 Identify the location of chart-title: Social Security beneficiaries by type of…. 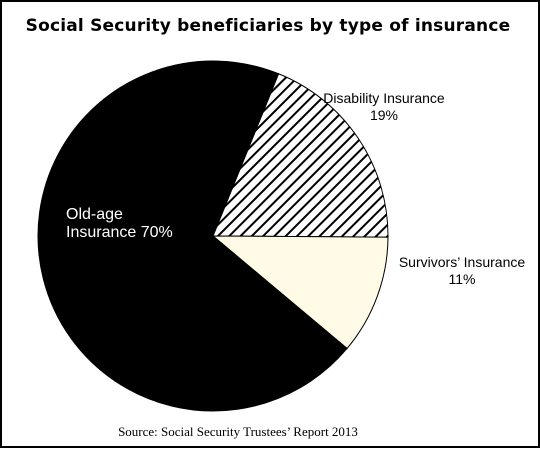
(268, 26).